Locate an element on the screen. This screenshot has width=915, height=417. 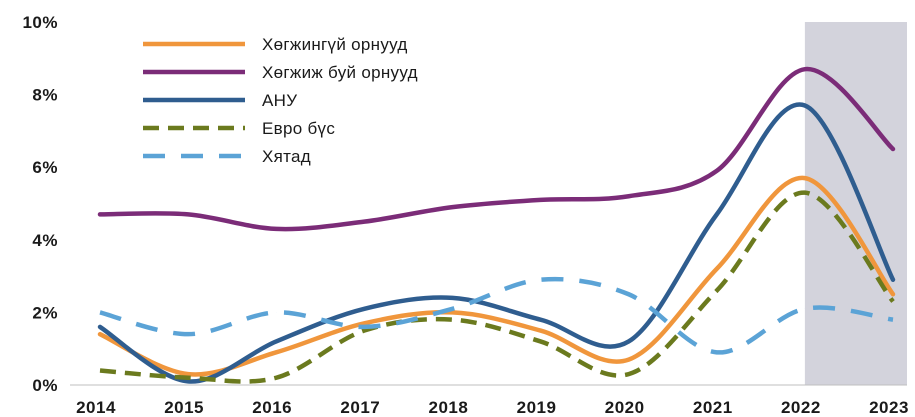
x-tick-label: 2017 is located at coordinates (360, 407).